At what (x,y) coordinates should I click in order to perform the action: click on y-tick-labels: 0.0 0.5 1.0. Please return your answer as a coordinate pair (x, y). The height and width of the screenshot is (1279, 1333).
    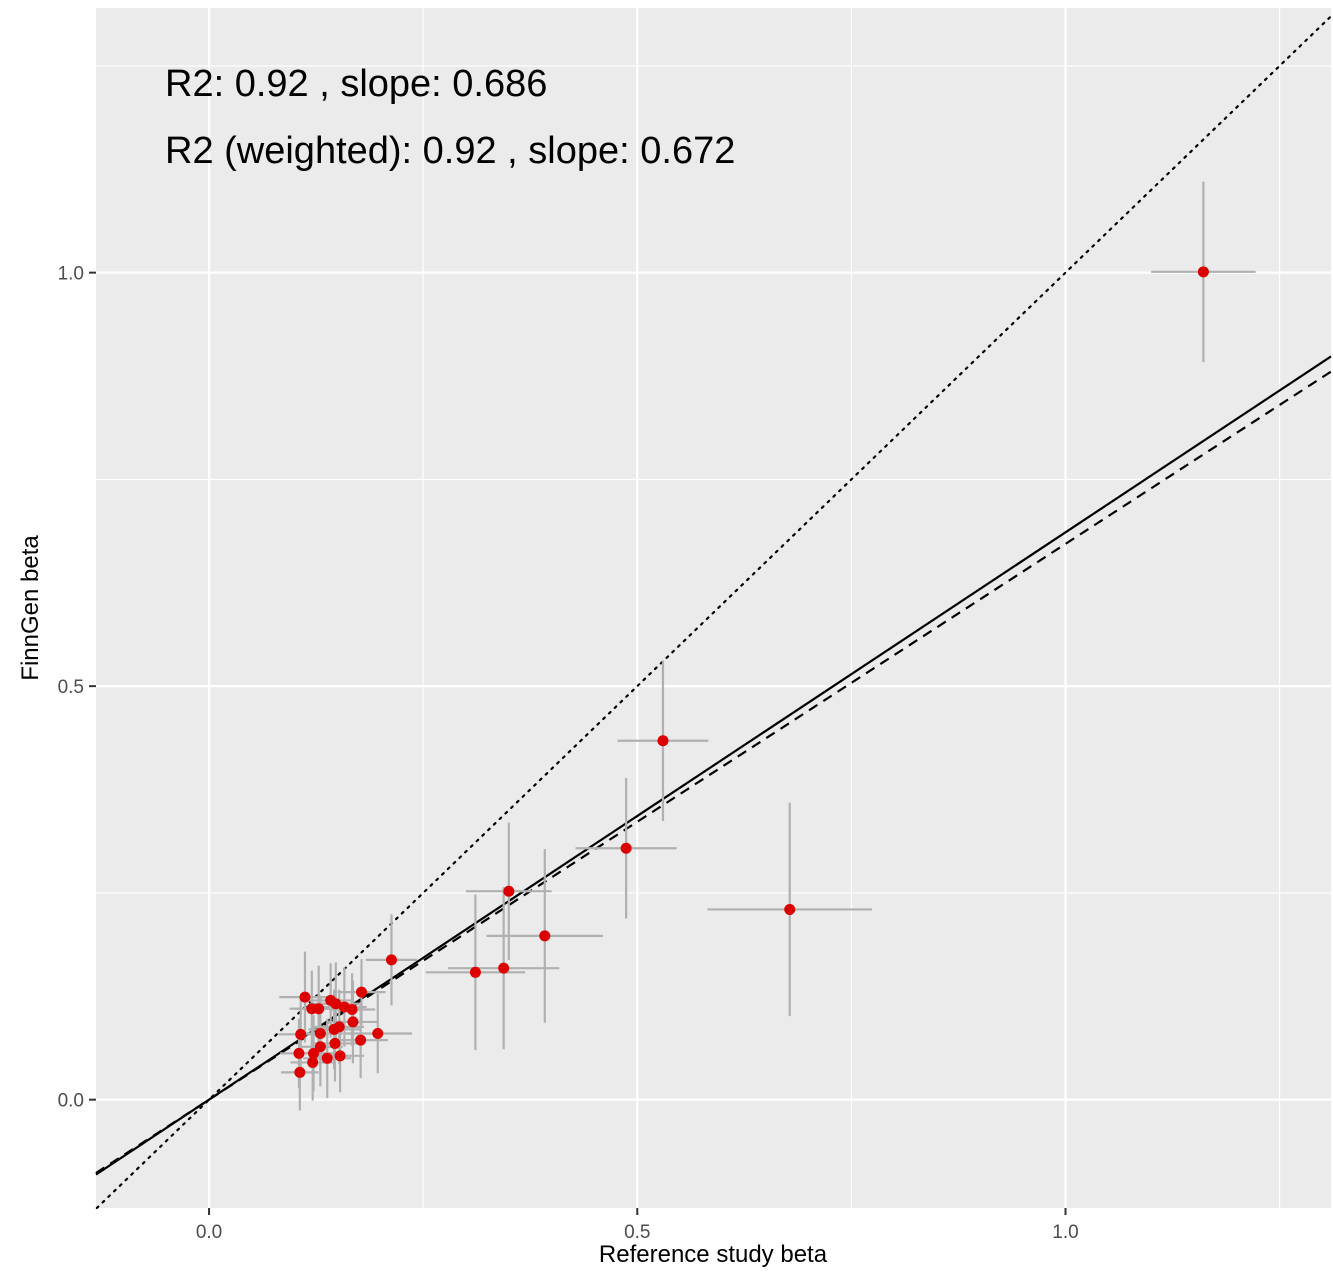
    Looking at the image, I should click on (71, 688).